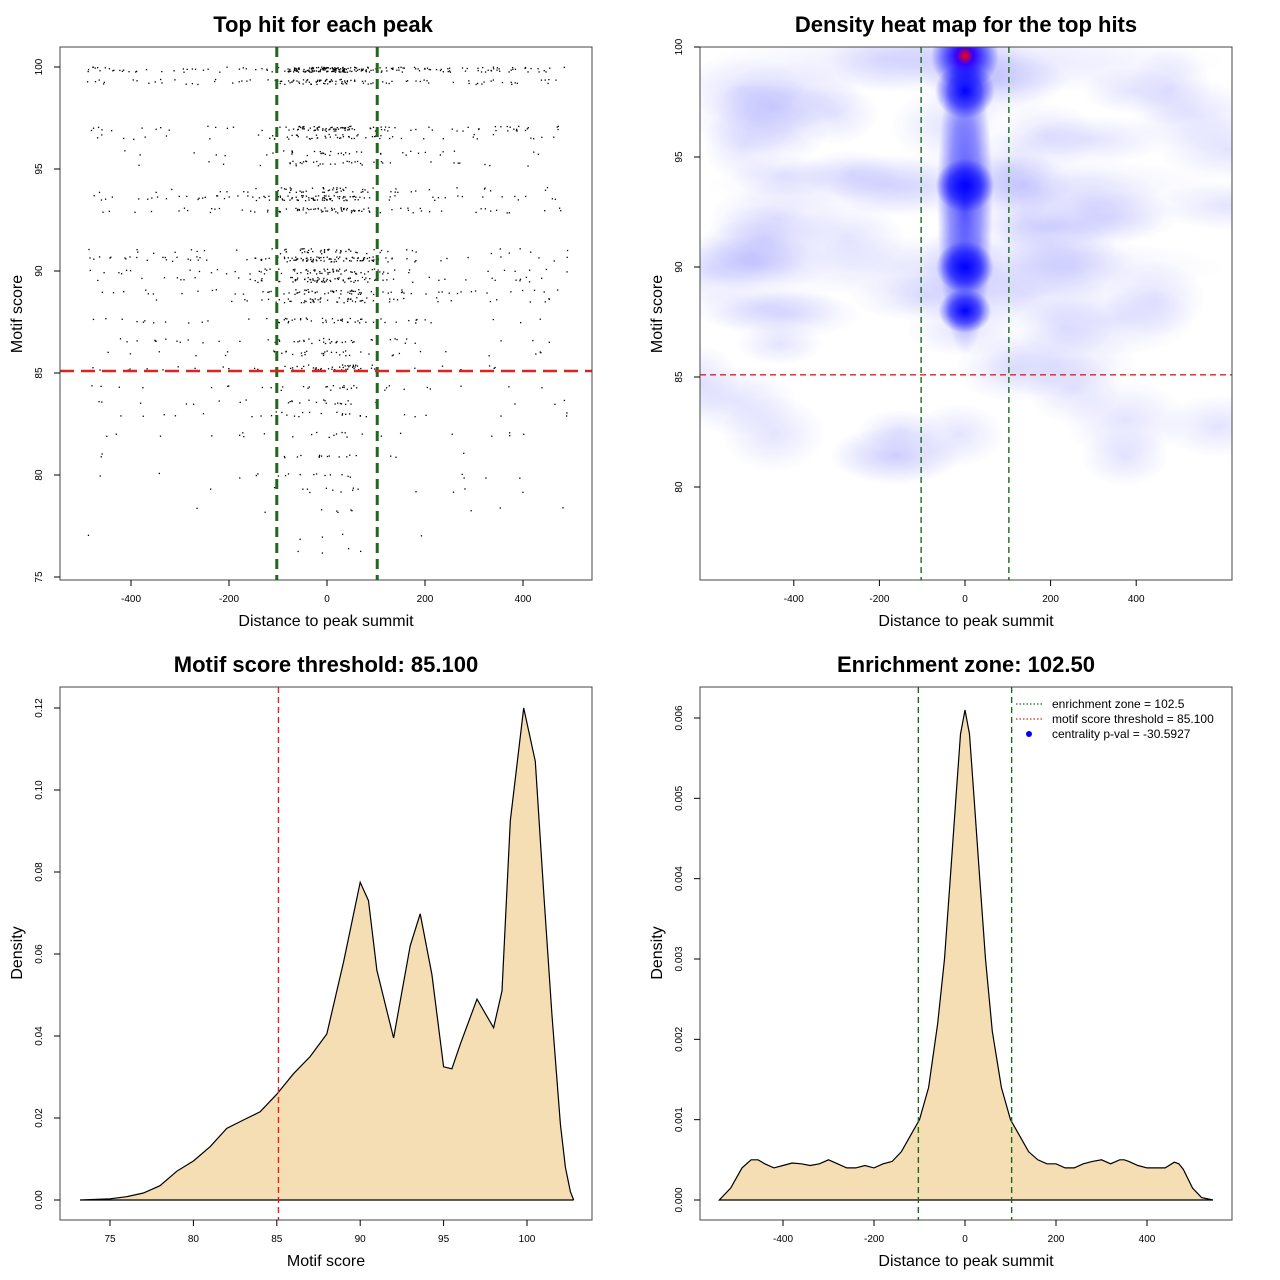 The height and width of the screenshot is (1280, 1280). What do you see at coordinates (964, 1232) in the screenshot?
I see `distance-density-x-ticks: -400 -200 0 200 400` at bounding box center [964, 1232].